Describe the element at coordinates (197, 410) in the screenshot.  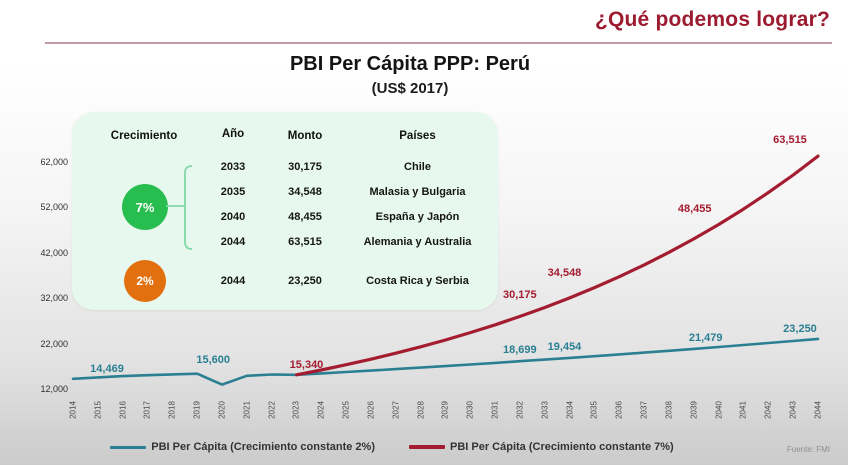
I see `x-axis-tick: 2019` at that location.